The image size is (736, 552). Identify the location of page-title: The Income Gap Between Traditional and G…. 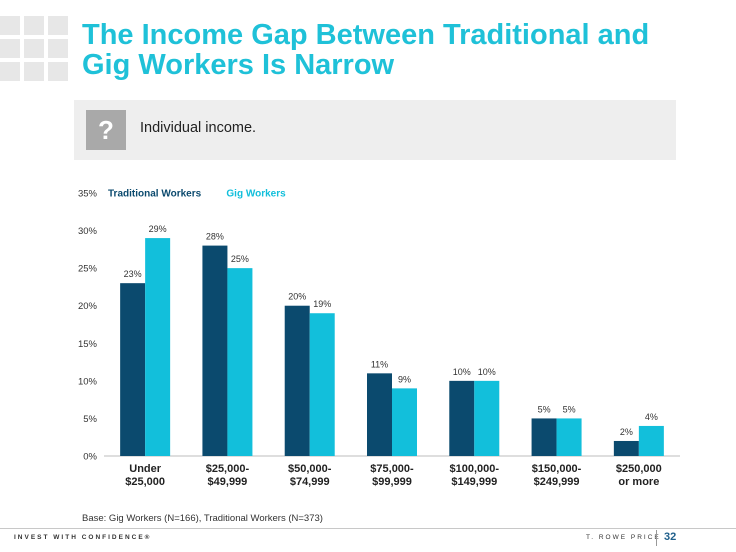
(366, 50).